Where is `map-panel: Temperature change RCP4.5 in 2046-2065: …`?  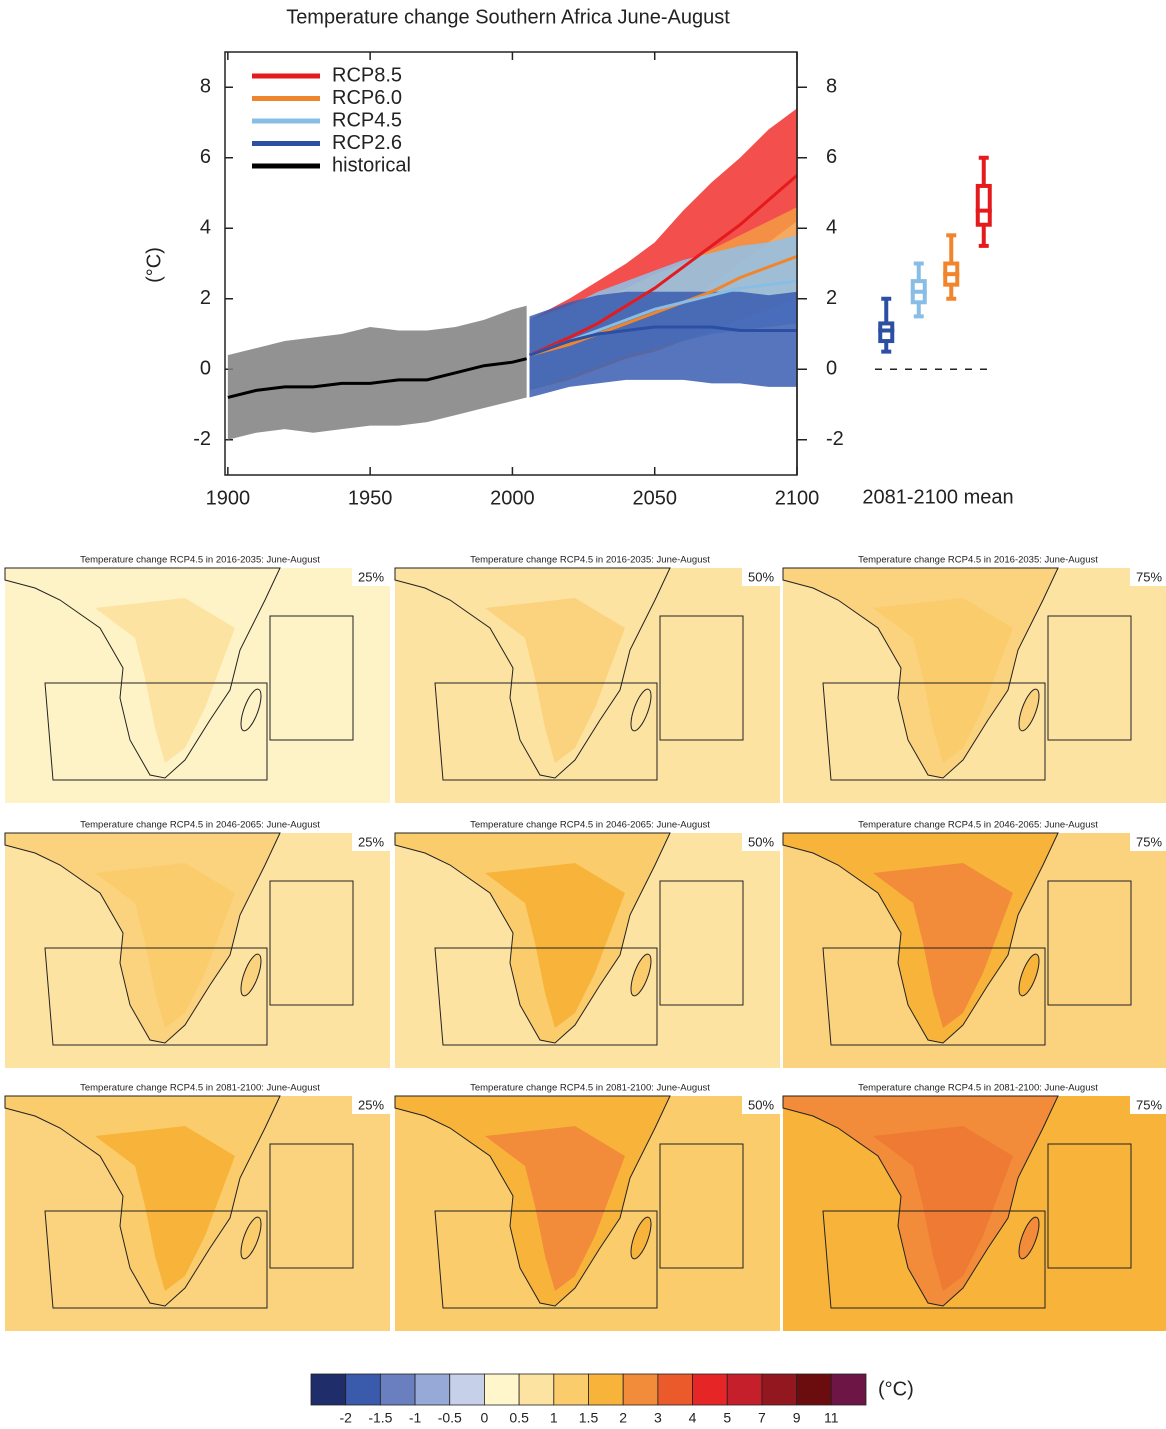
map-panel: Temperature change RCP4.5 in 2046-2065: … is located at coordinates (197, 944).